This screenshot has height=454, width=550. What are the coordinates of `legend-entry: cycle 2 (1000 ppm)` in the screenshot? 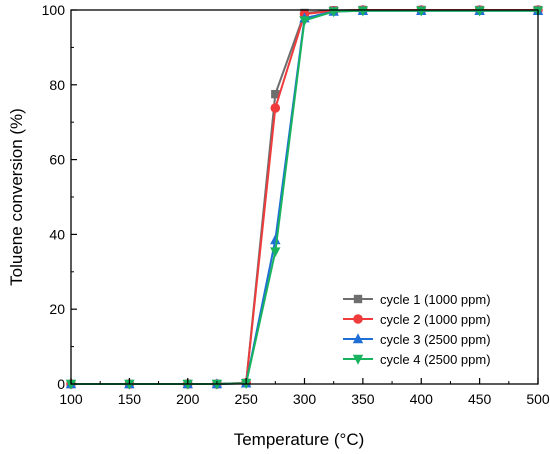 It's located at (417, 319).